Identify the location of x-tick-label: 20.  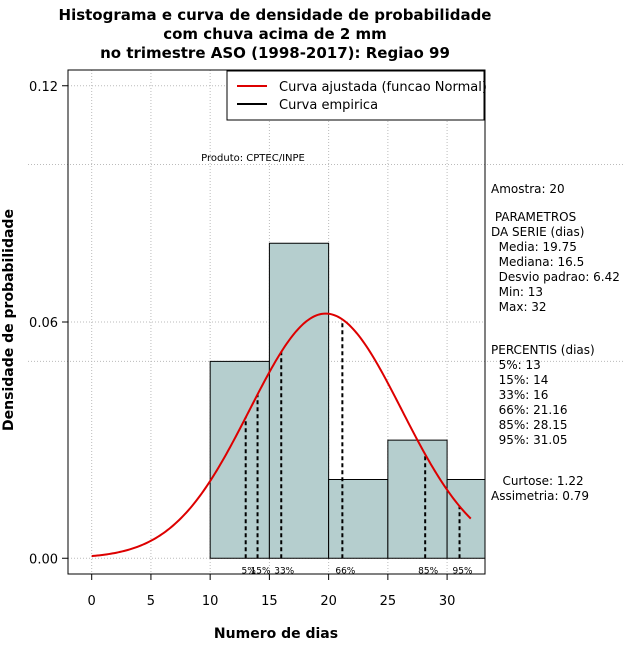
(328, 601).